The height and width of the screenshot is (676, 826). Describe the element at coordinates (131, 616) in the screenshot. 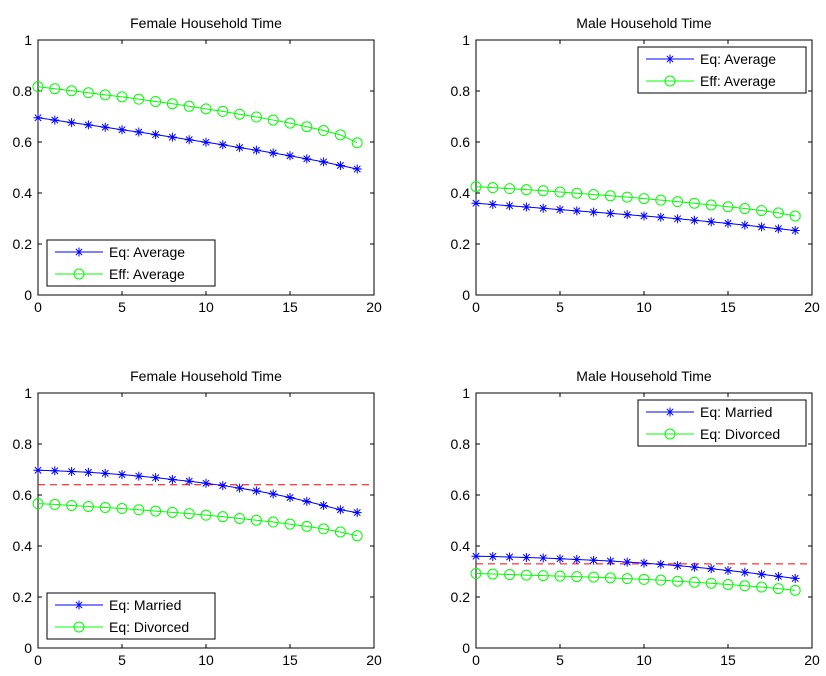

I see `legend: Eq: Married Eq: Divorced` at that location.